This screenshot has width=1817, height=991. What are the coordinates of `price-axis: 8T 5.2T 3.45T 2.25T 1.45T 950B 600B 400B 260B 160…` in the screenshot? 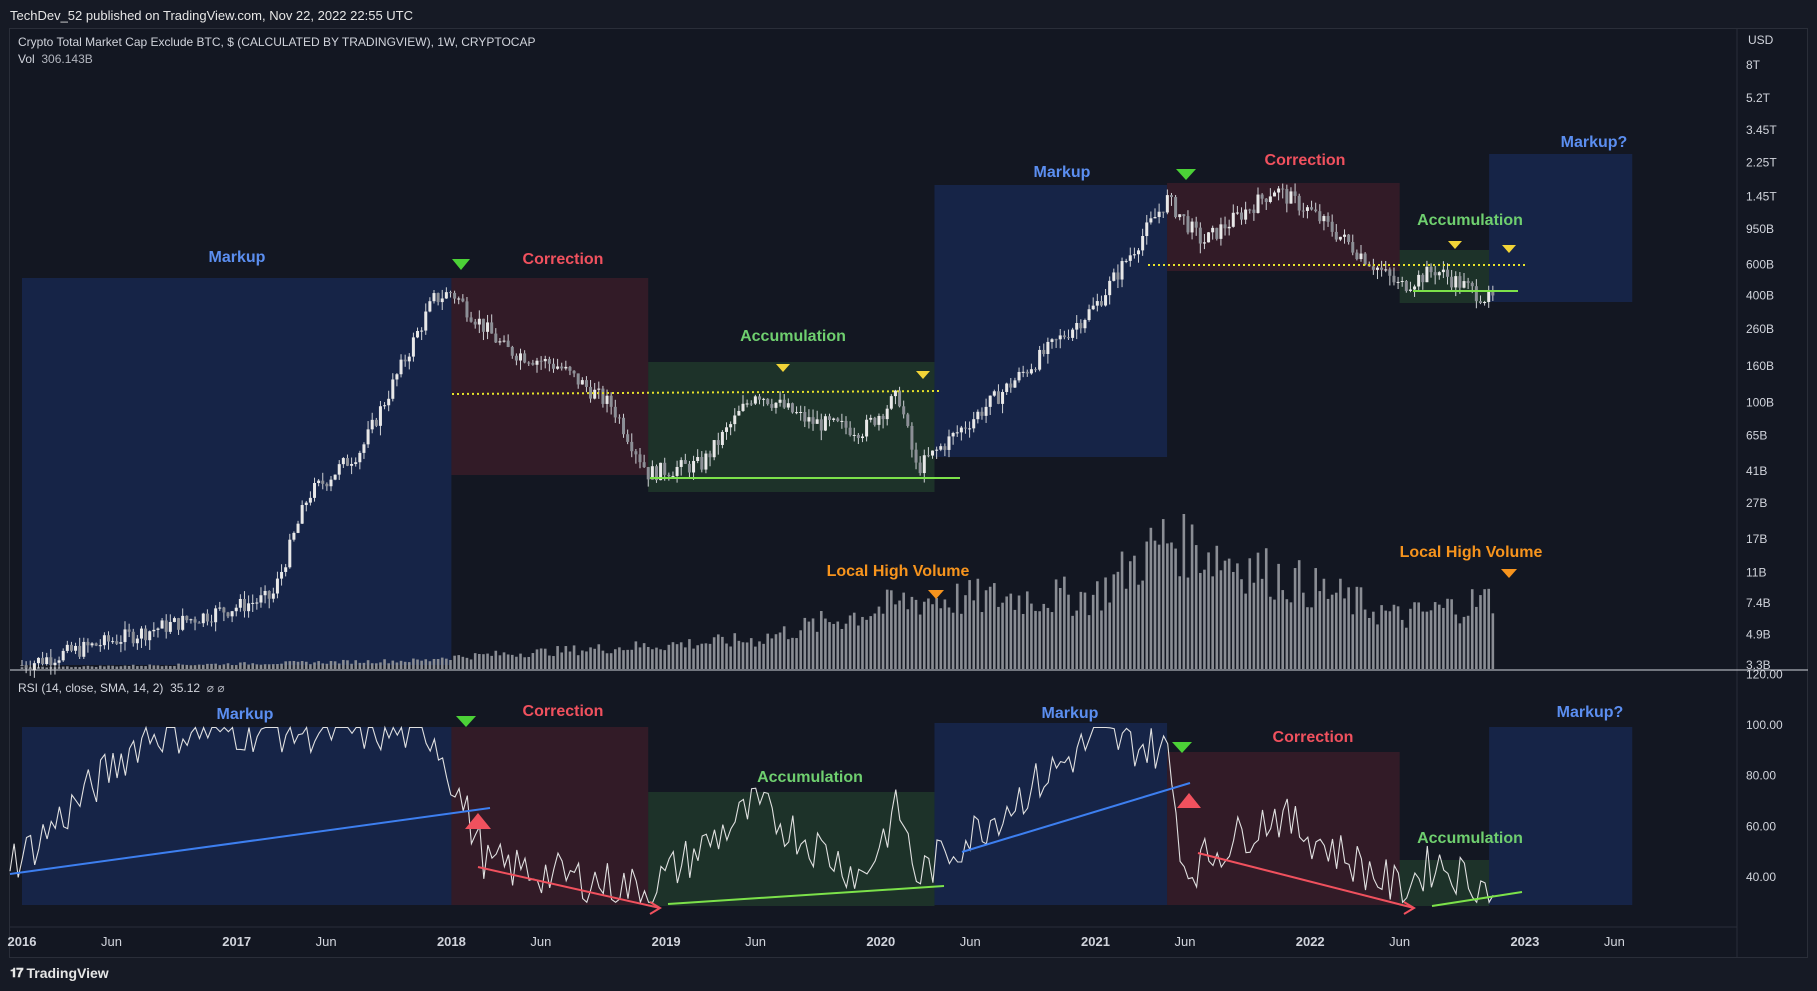 It's located at (1761, 365).